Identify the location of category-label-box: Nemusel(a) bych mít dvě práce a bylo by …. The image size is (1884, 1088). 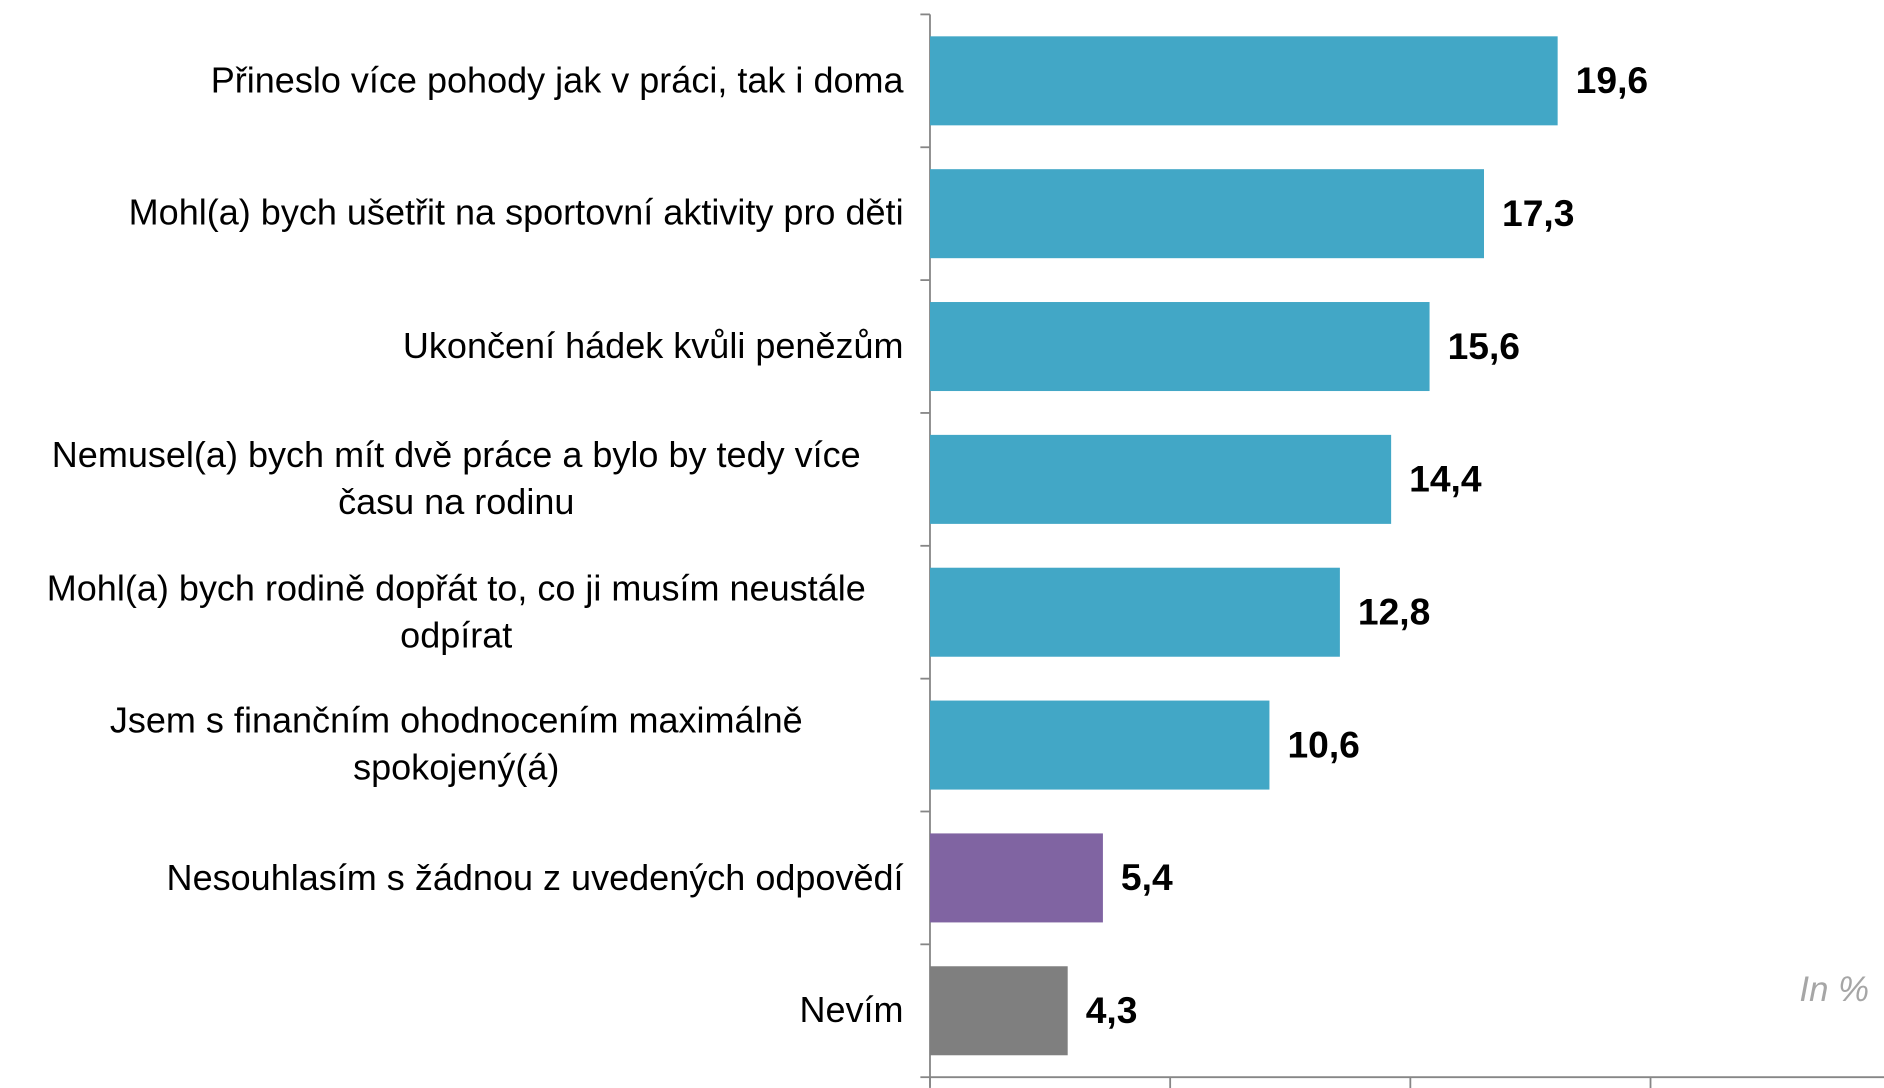
(456, 479).